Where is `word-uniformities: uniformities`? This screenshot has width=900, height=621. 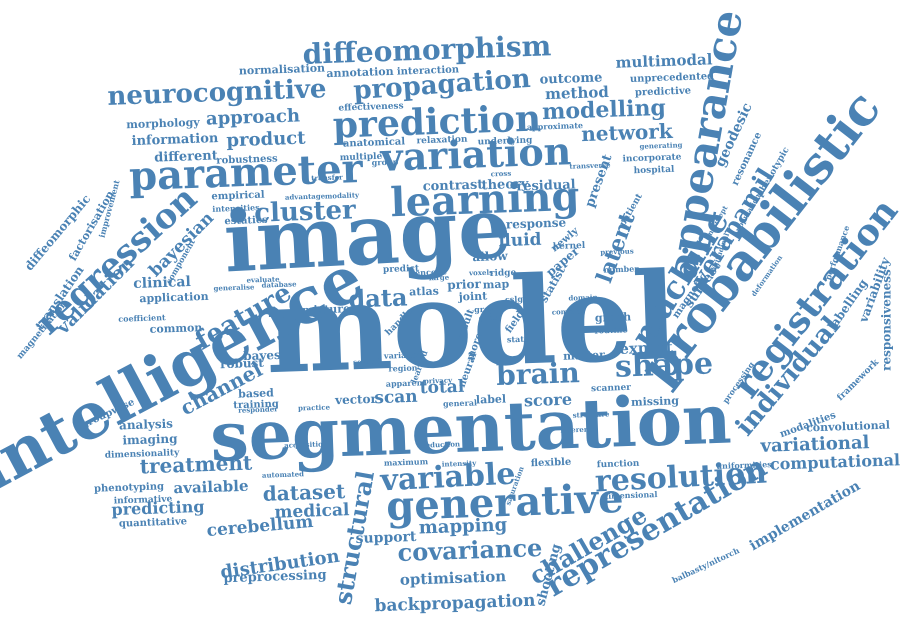 word-uniformities: uniformities is located at coordinates (744, 465).